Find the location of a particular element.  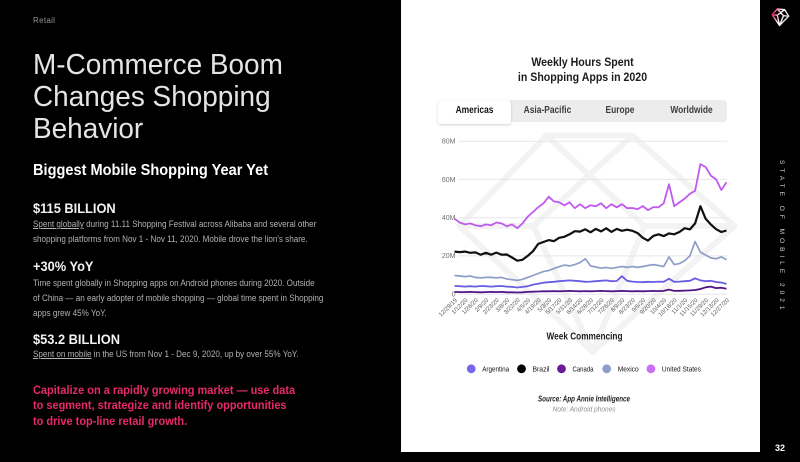

svg-text: 60M is located at coordinates (448, 180).